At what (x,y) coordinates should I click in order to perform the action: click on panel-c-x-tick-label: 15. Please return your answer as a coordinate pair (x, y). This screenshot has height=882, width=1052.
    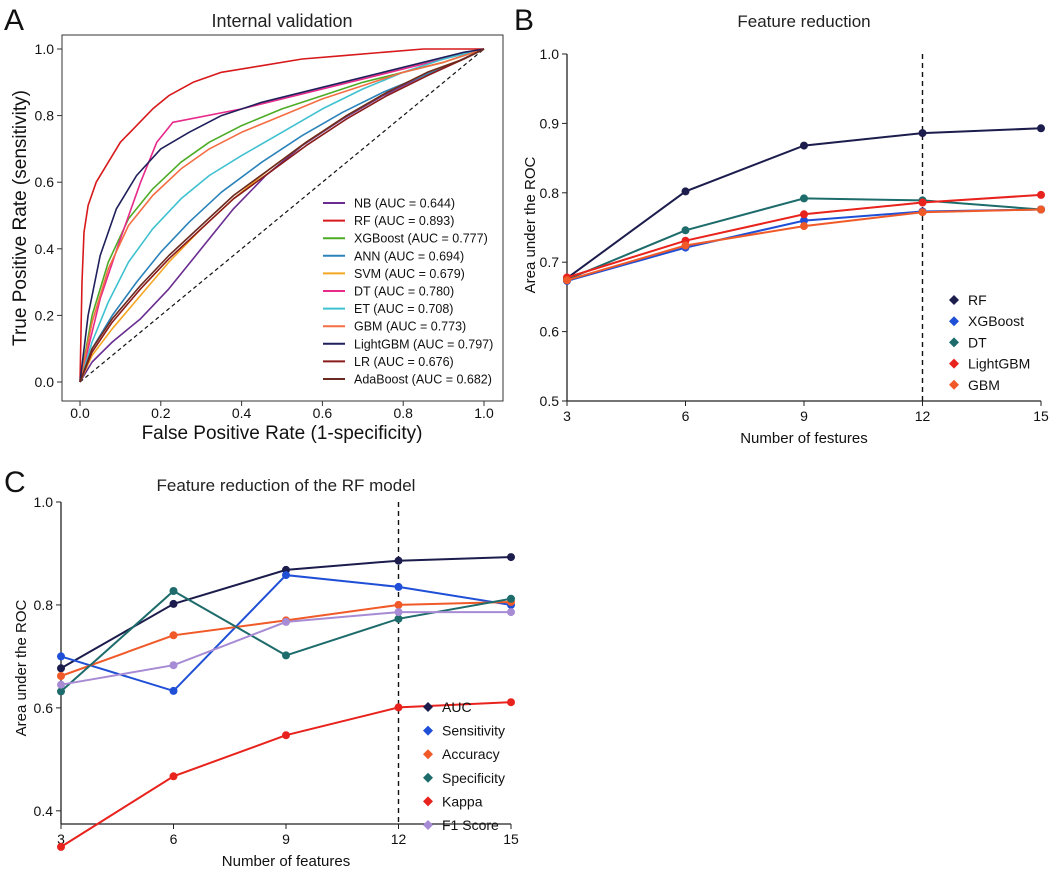
    Looking at the image, I should click on (511, 839).